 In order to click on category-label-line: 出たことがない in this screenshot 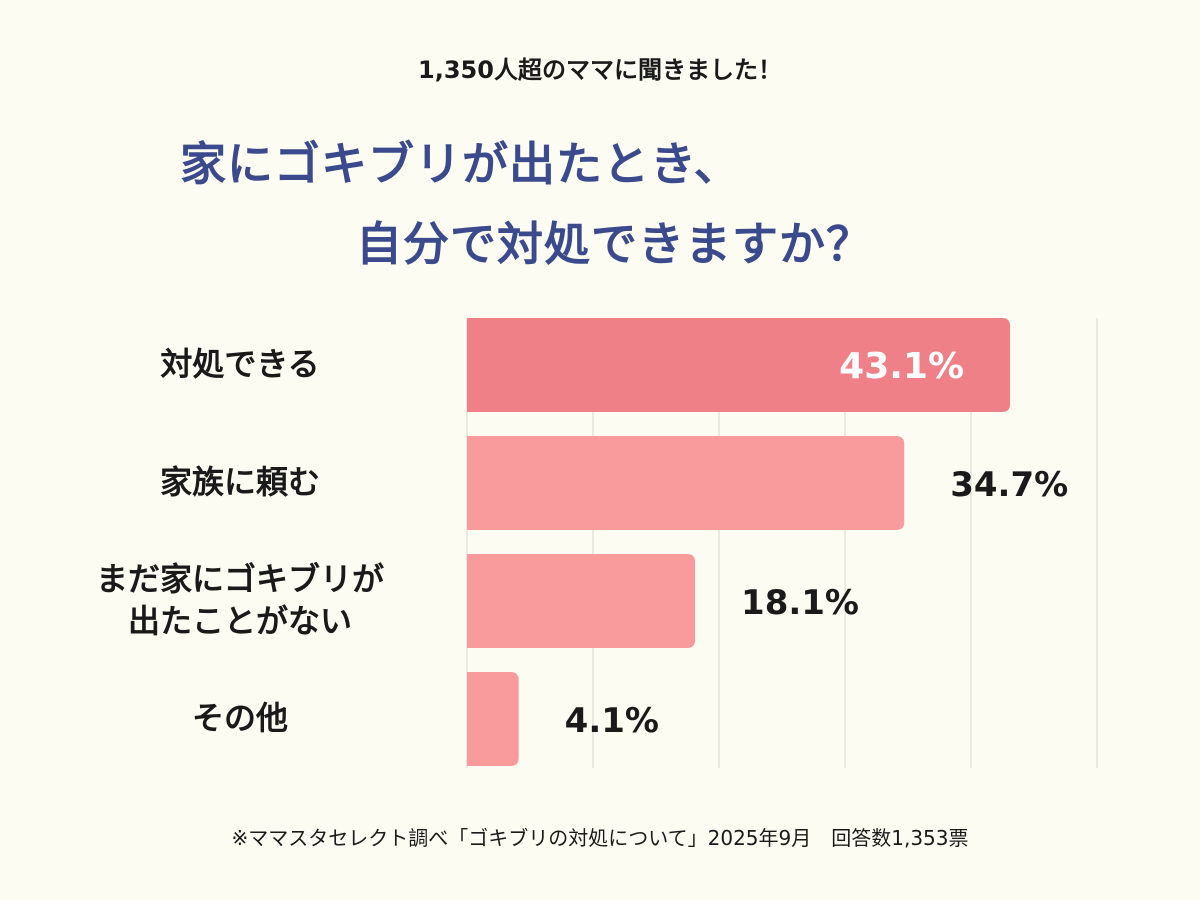, I will do `click(239, 621)`.